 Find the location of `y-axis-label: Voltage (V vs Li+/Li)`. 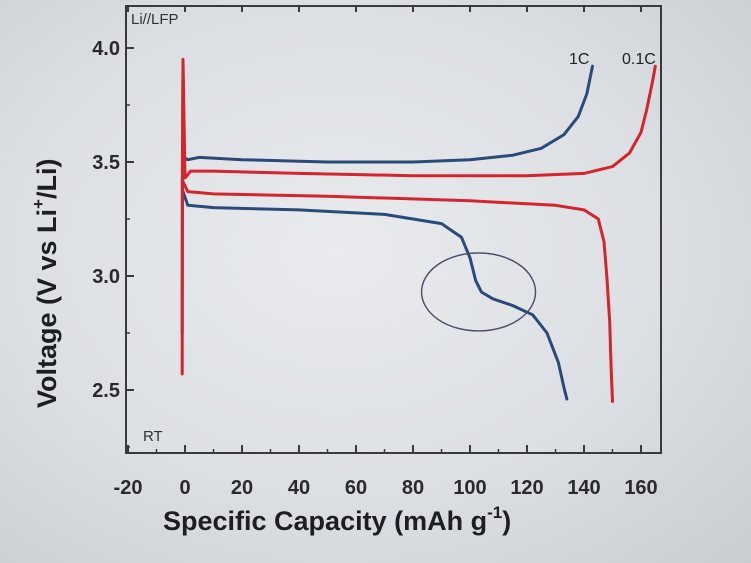

y-axis-label: Voltage (V vs Li+/Li) is located at coordinates (45, 283).